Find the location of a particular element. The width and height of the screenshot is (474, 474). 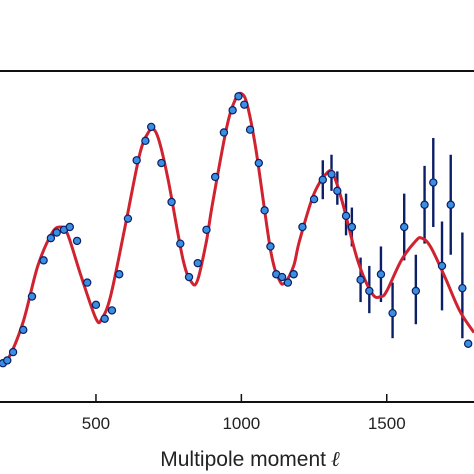

x-tick-label: 1000 is located at coordinates (241, 423).